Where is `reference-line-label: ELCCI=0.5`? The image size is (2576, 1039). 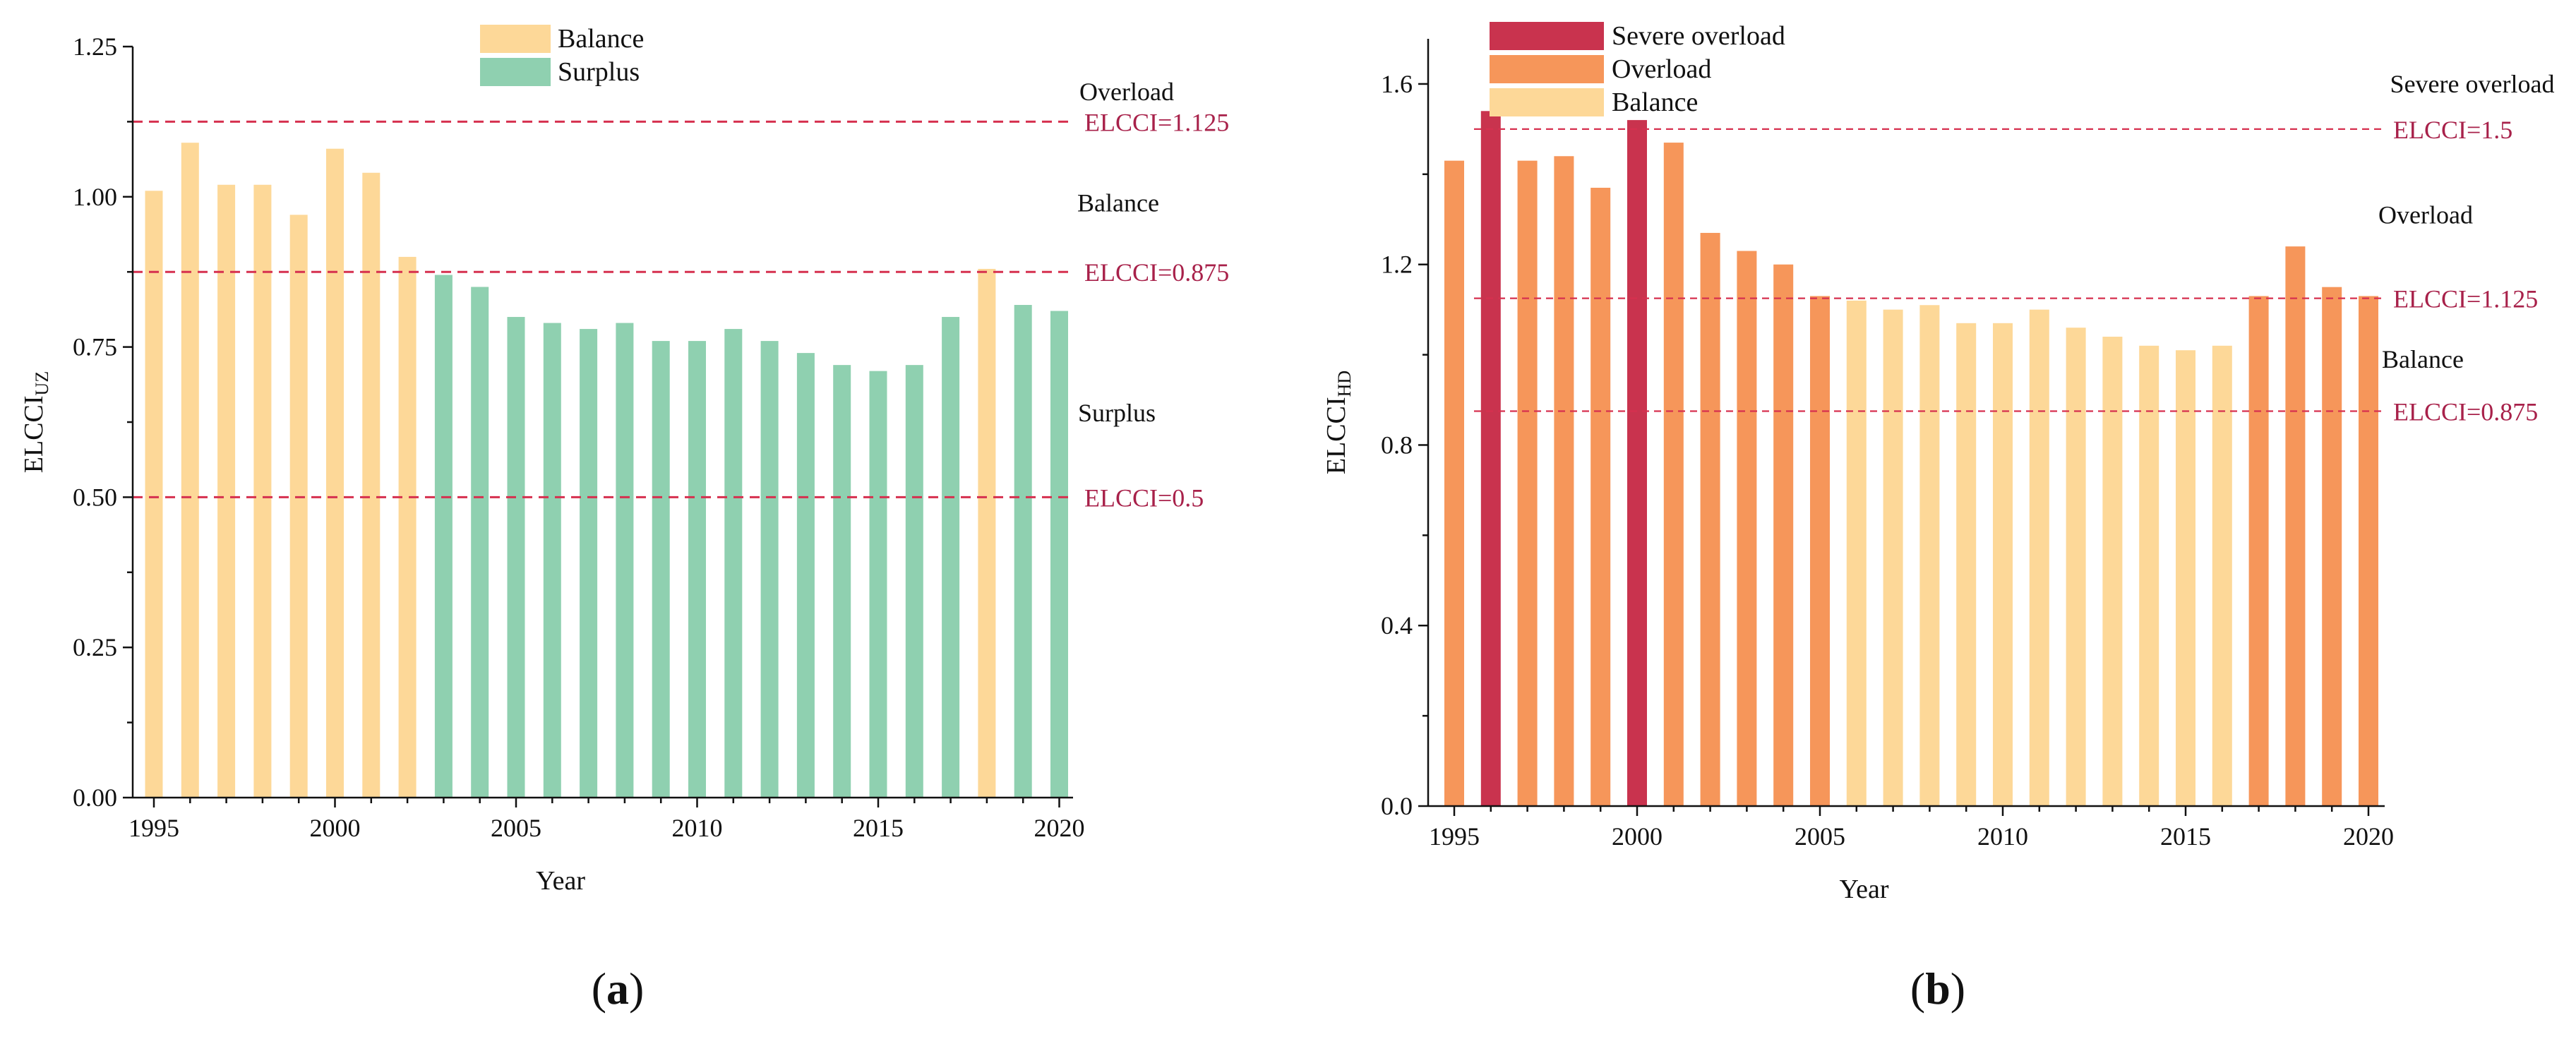
reference-line-label: ELCCI=0.5 is located at coordinates (1144, 498).